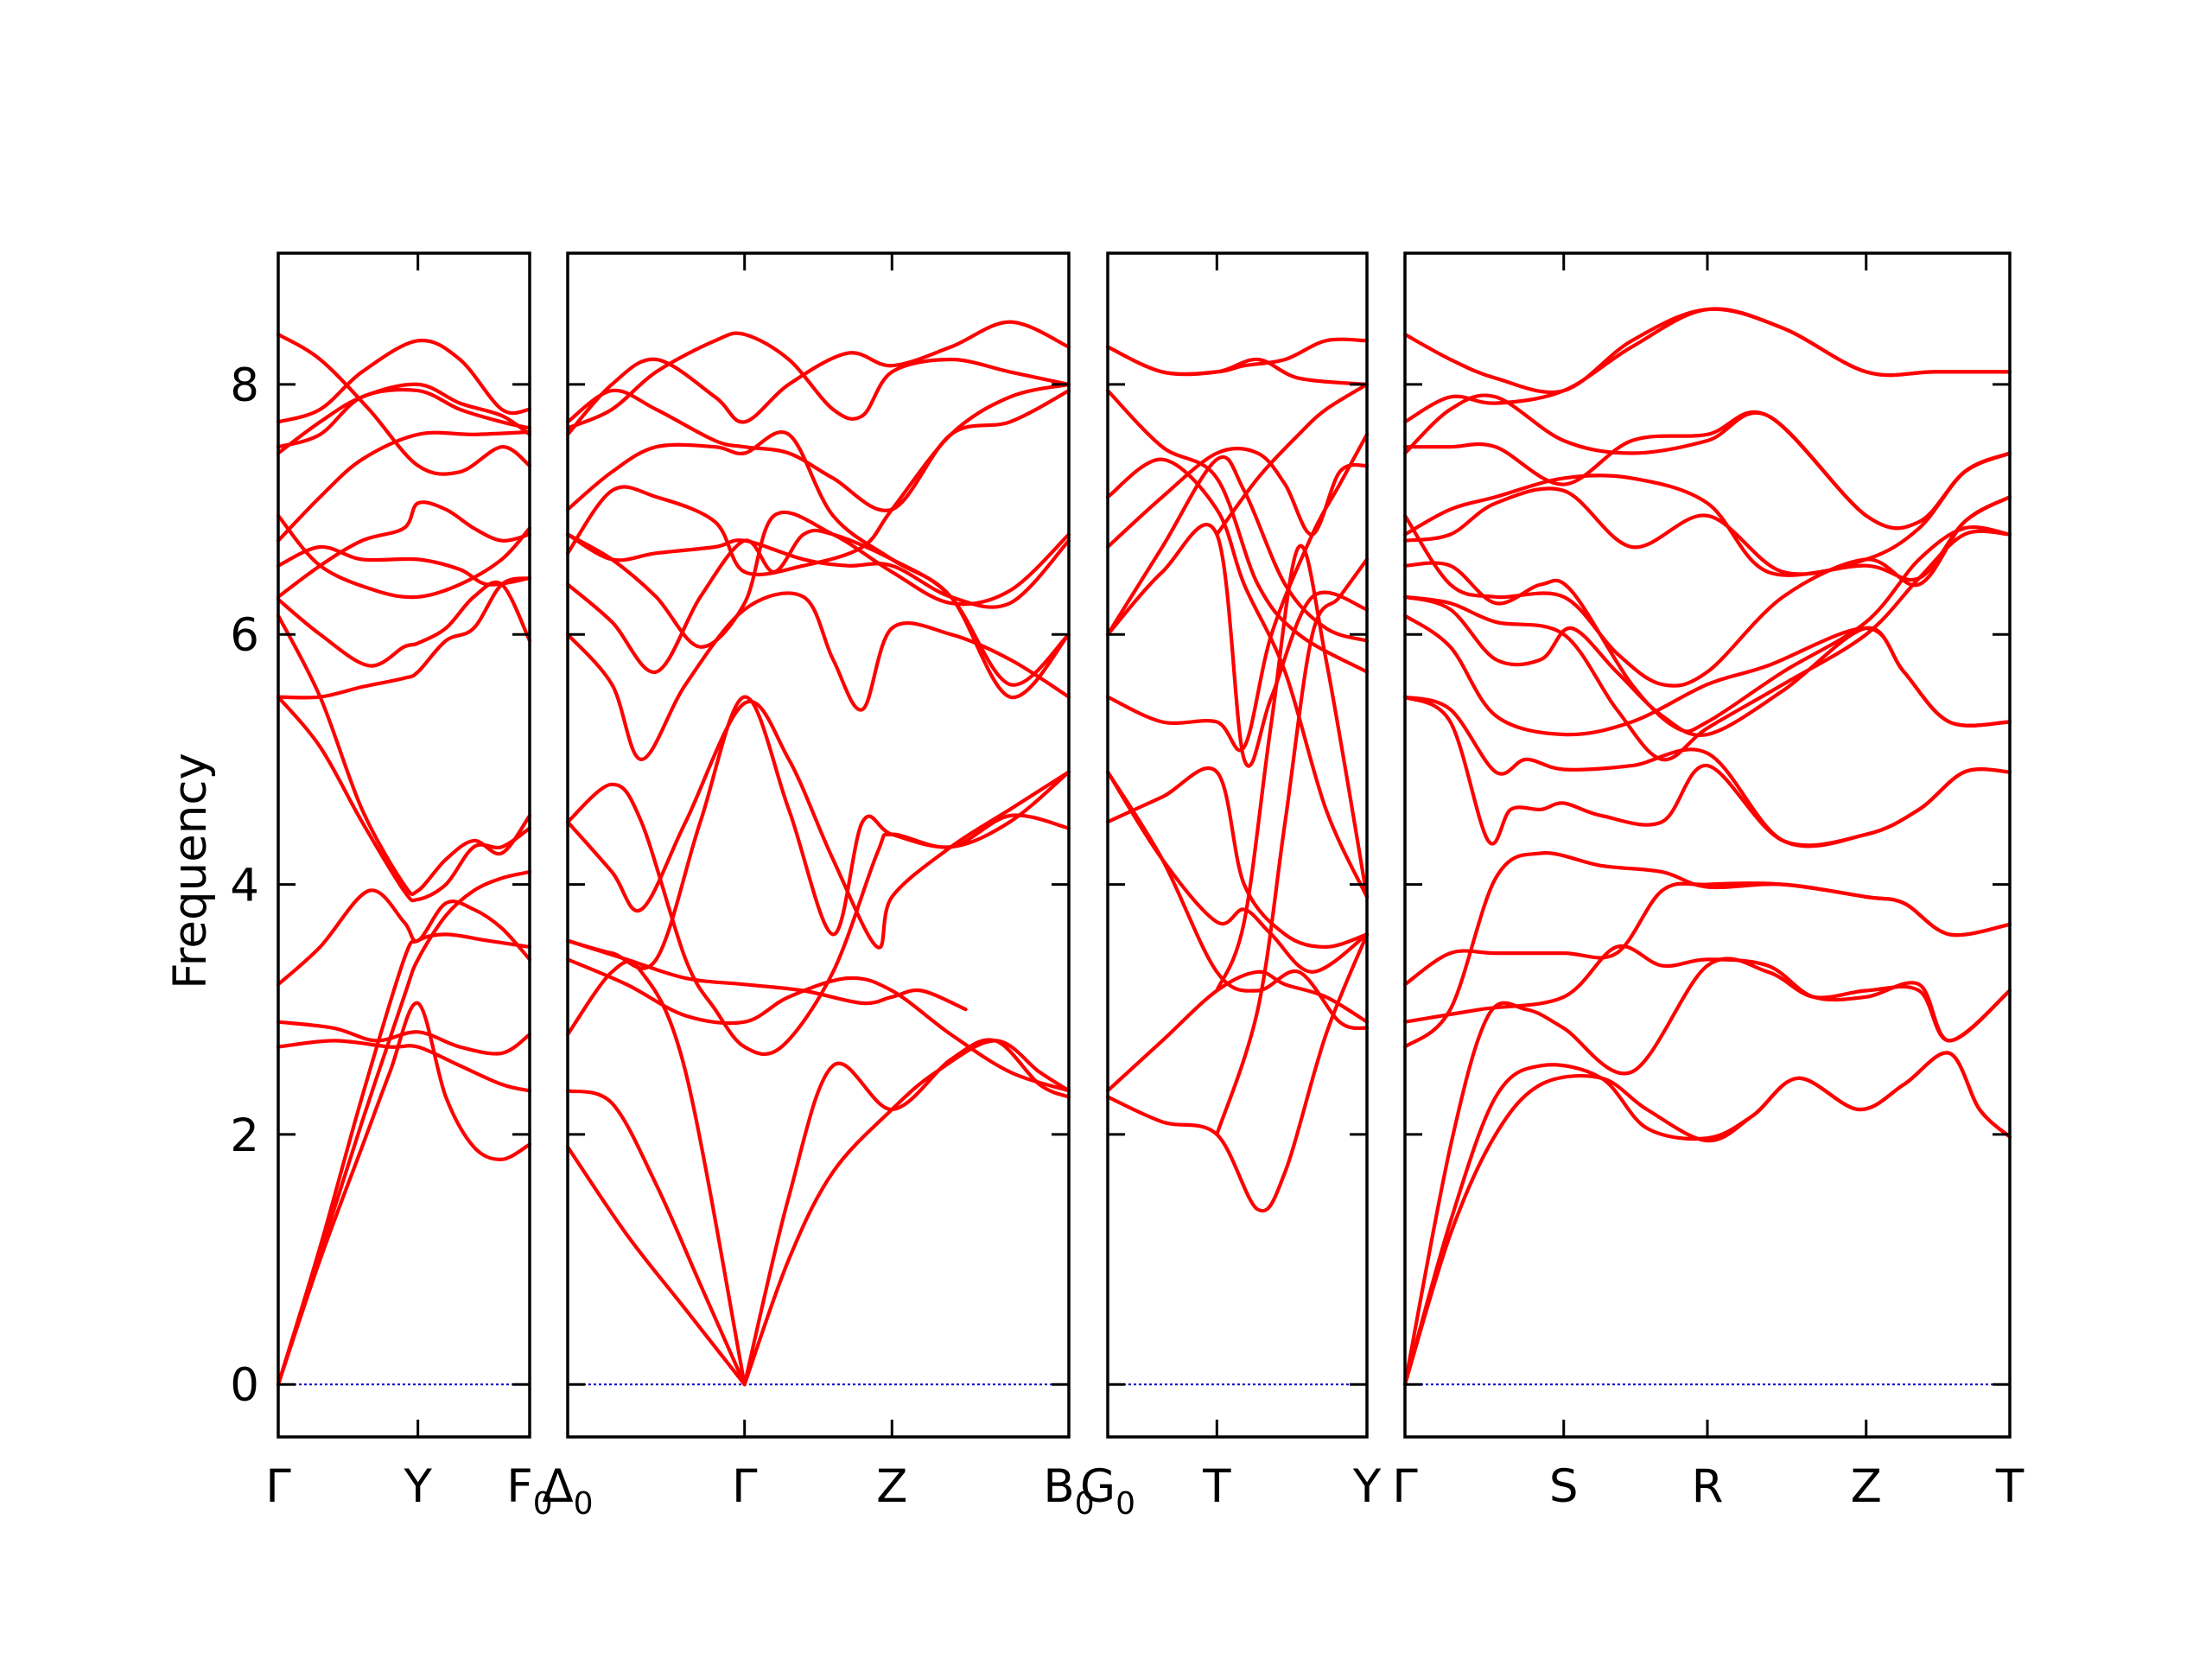  I want to click on y-tick-label: 8, so click(244, 385).